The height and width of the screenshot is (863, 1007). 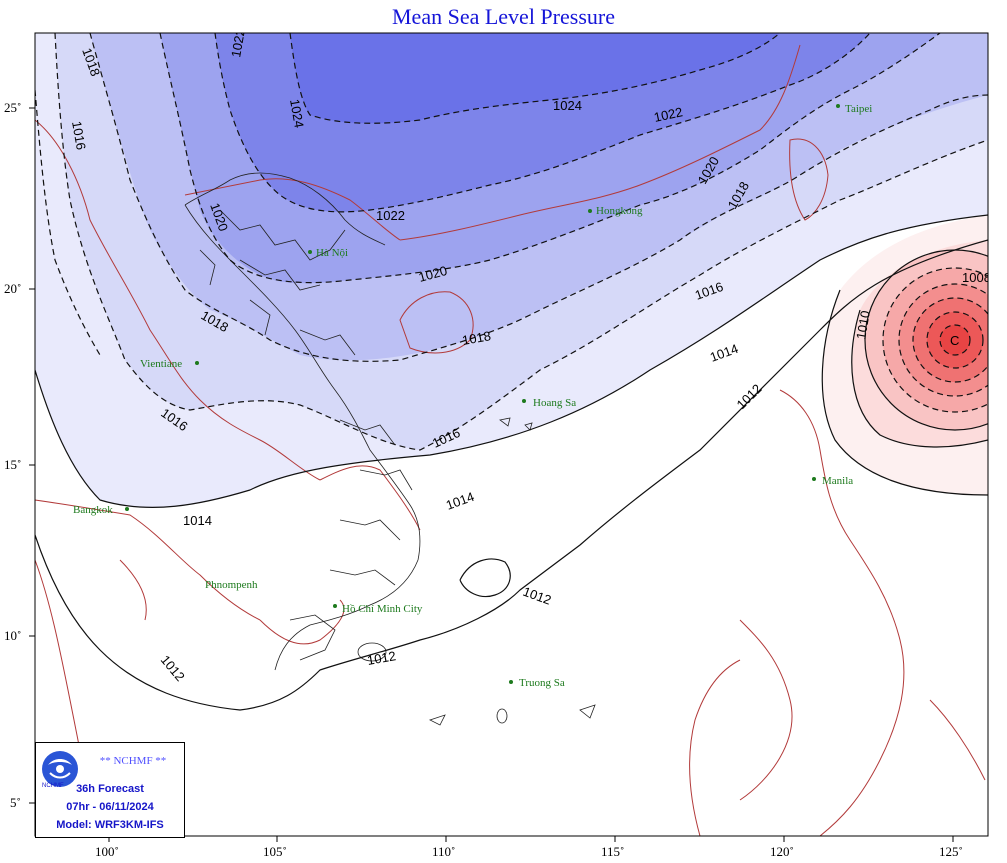 What do you see at coordinates (951, 851) in the screenshot?
I see `x-tick-label: 125˚` at bounding box center [951, 851].